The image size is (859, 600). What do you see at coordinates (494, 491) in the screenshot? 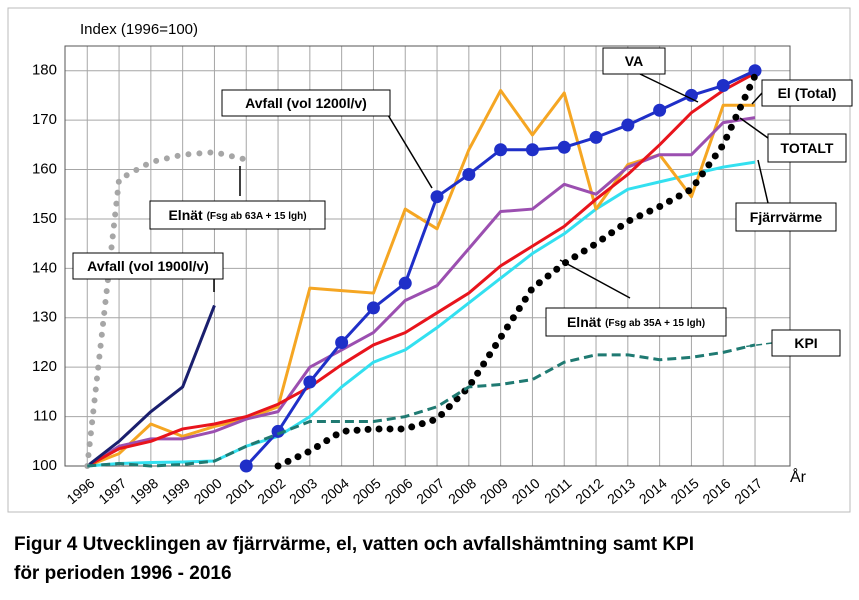
I see `x-tick-label: 2009` at bounding box center [494, 491].